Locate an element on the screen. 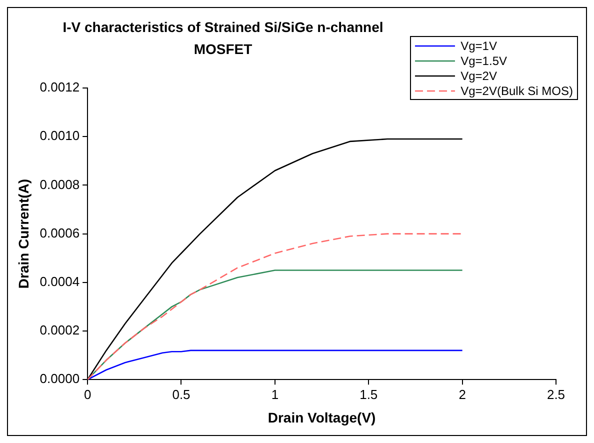 This screenshot has height=443, width=594. x-axis-title: Drain Voltage(V) is located at coordinates (322, 417).